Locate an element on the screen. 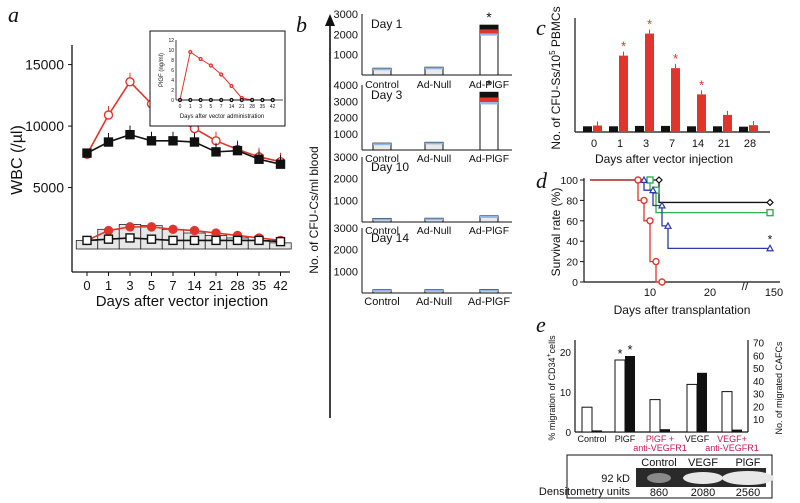 The height and width of the screenshot is (503, 800). c-significance-star: * is located at coordinates (623, 46).